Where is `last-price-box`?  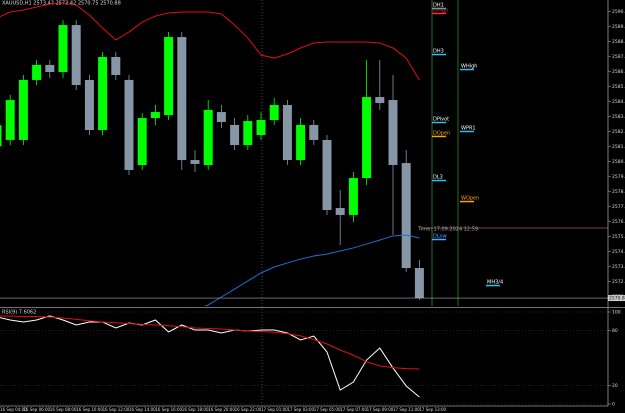 last-price-box is located at coordinates (616, 298).